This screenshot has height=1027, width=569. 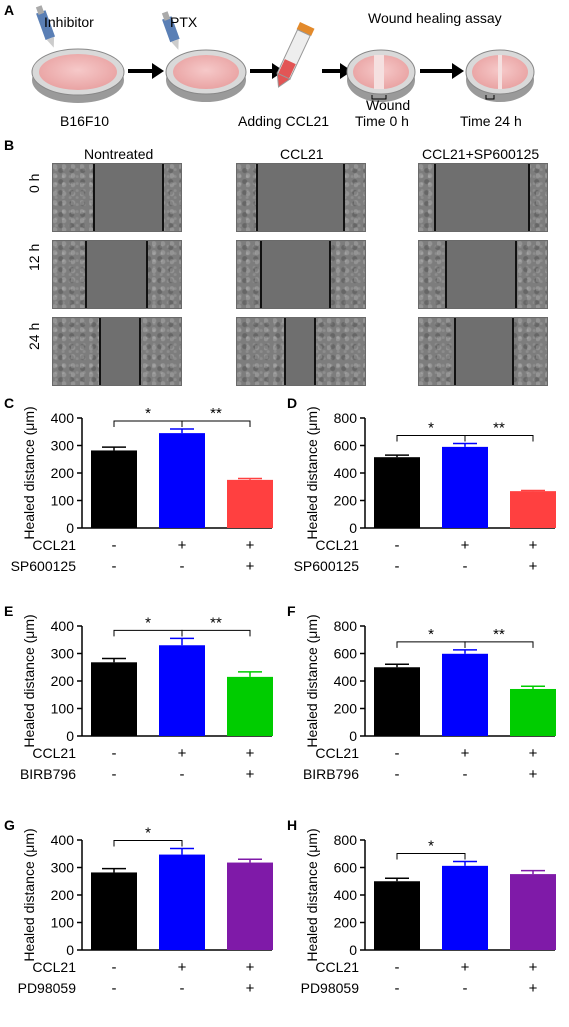 What do you see at coordinates (291, 611) in the screenshot?
I see `panel-label-f: F` at bounding box center [291, 611].